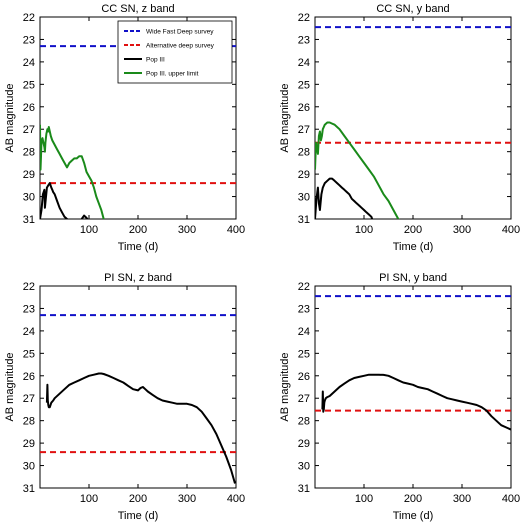 This screenshot has width=520, height=529. What do you see at coordinates (155, 60) in the screenshot?
I see `legend-entry-label: Pop III` at bounding box center [155, 60].